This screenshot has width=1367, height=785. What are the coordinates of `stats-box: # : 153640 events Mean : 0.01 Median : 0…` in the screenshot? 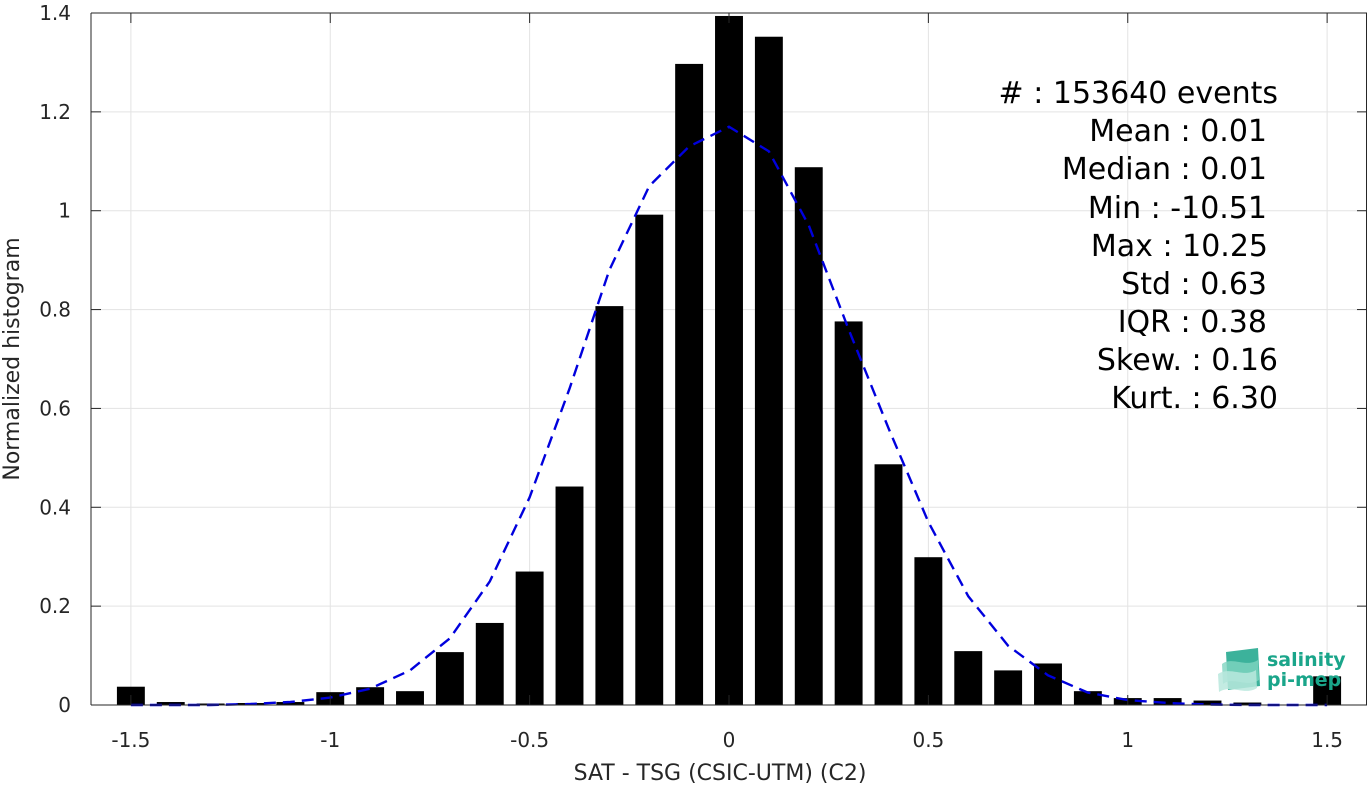 It's located at (1138, 246).